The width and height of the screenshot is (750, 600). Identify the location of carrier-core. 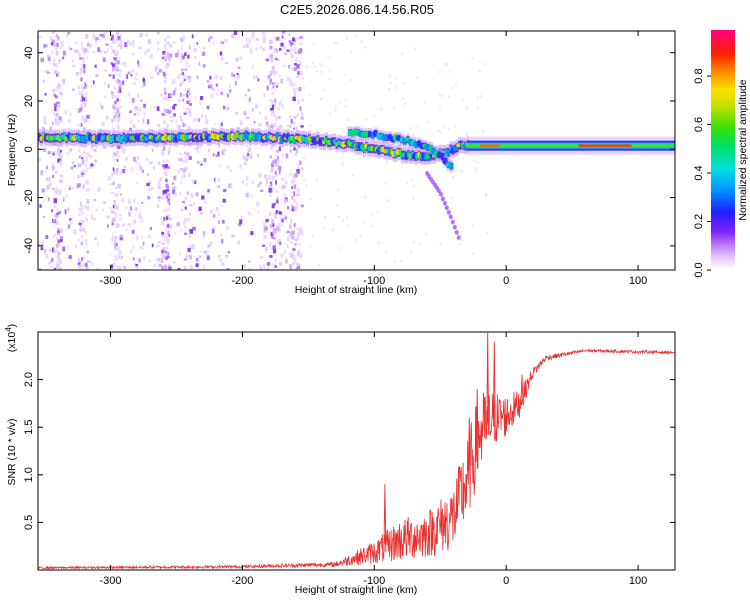
(570, 146).